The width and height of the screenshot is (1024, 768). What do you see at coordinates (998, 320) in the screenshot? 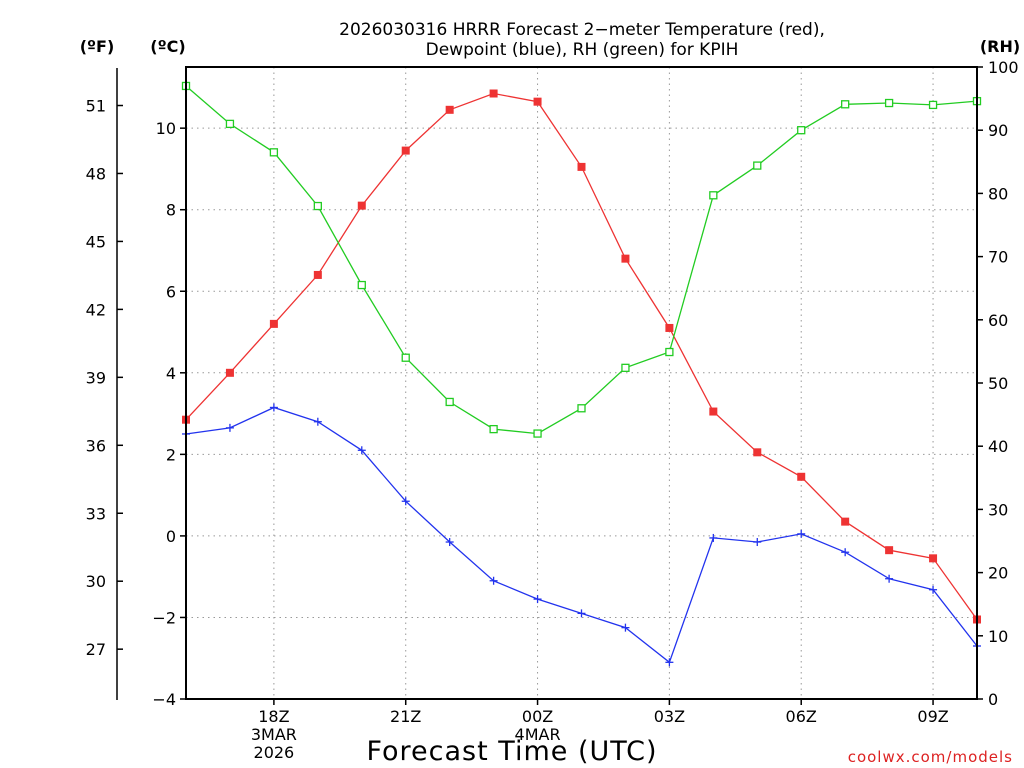
I see `rh-tick-label: 60` at bounding box center [998, 320].